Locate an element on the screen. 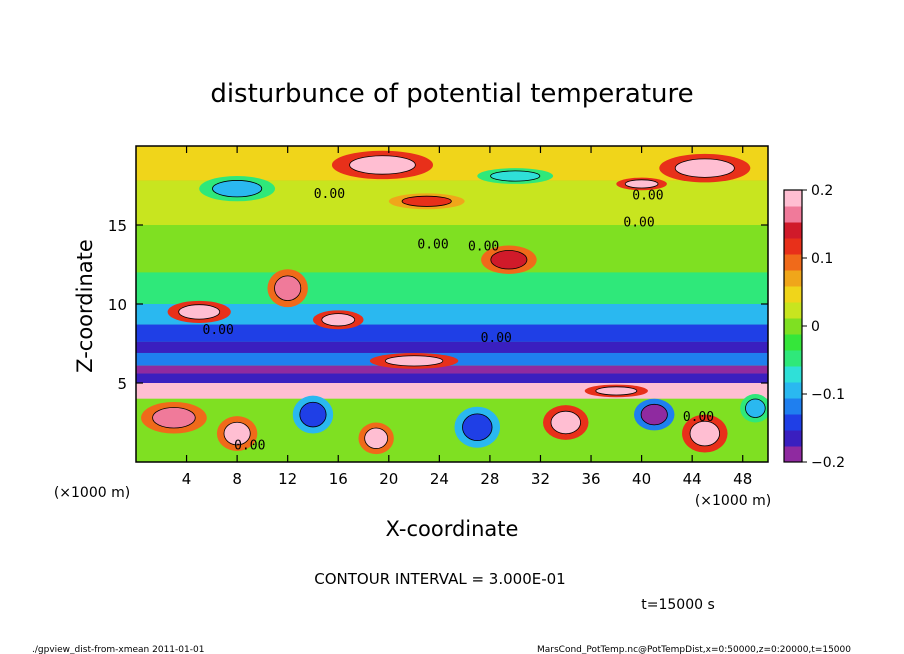 Image resolution: width=904 pixels, height=654 pixels. x-tick-label-32: 32 is located at coordinates (540, 479).